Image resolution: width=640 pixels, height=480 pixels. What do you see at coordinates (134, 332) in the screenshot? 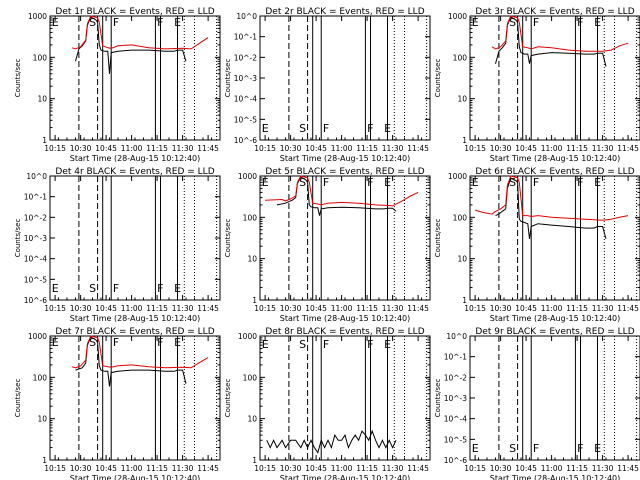
I see `panel-title: Det 7r BLACK = Events, RED = LLD` at bounding box center [134, 332].